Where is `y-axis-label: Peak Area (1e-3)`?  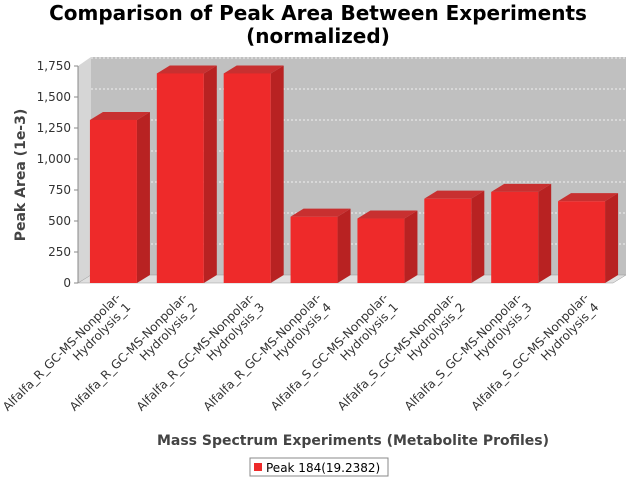 y-axis-label: Peak Area (1e-3) is located at coordinates (21, 175).